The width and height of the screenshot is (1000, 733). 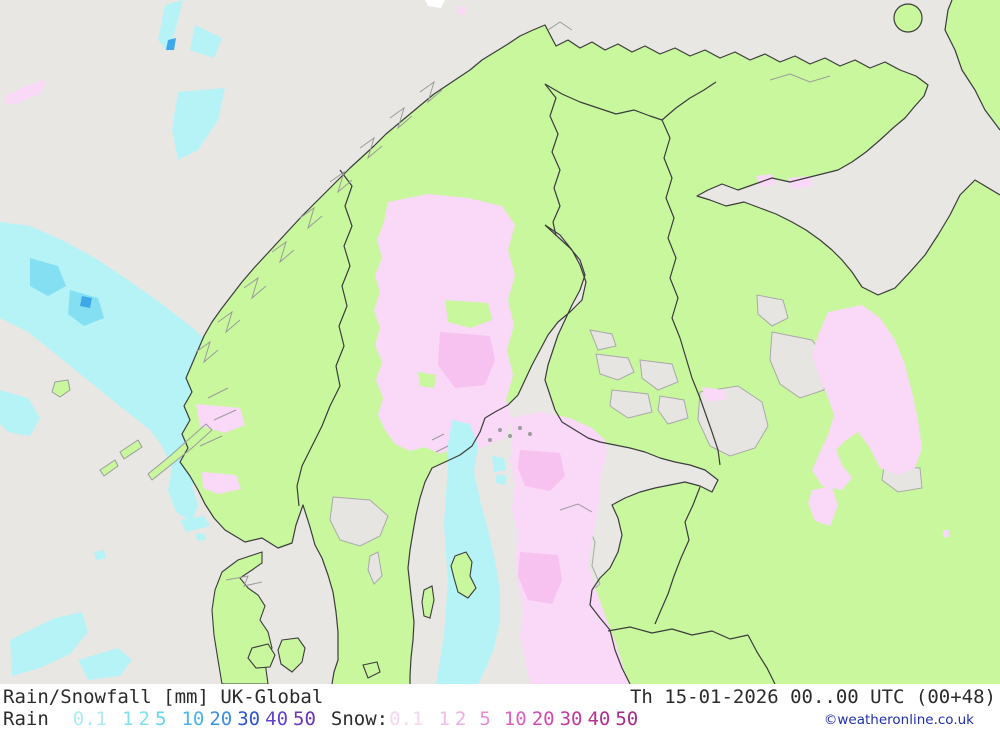 What do you see at coordinates (25, 92) in the screenshot?
I see `snow-area-northwest` at bounding box center [25, 92].